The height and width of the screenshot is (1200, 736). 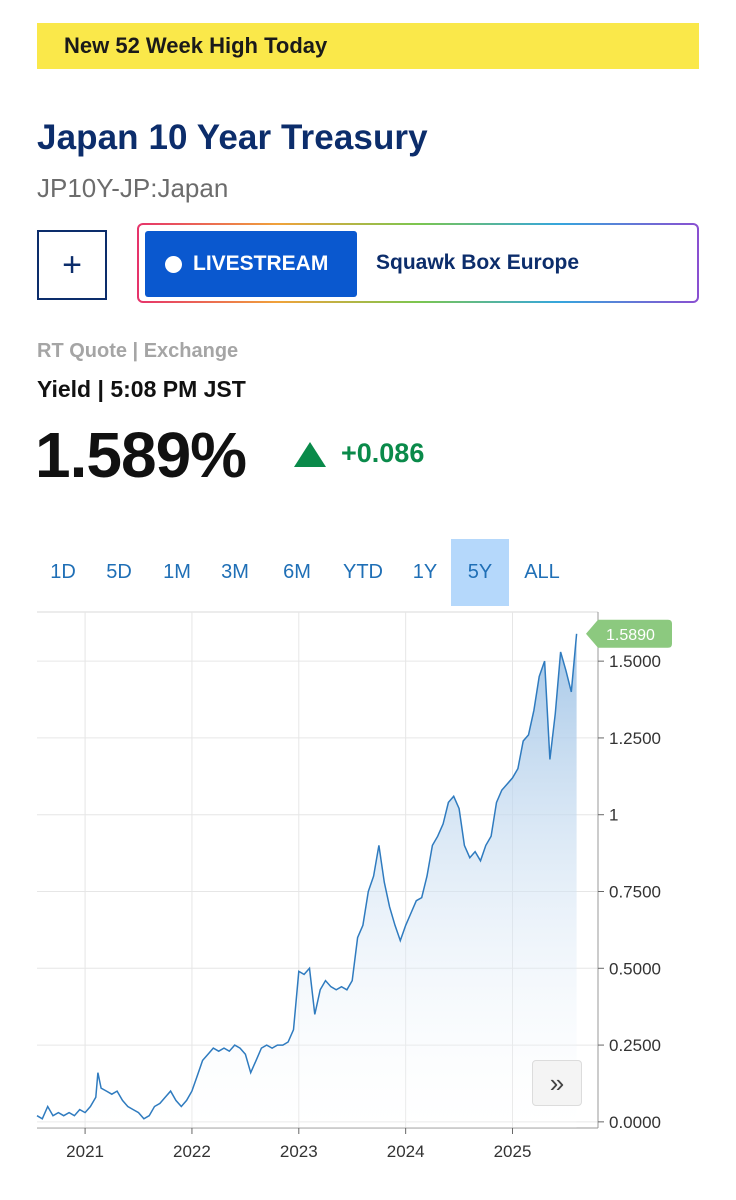 I want to click on double-chevron-right-icon: », so click(x=557, y=1082).